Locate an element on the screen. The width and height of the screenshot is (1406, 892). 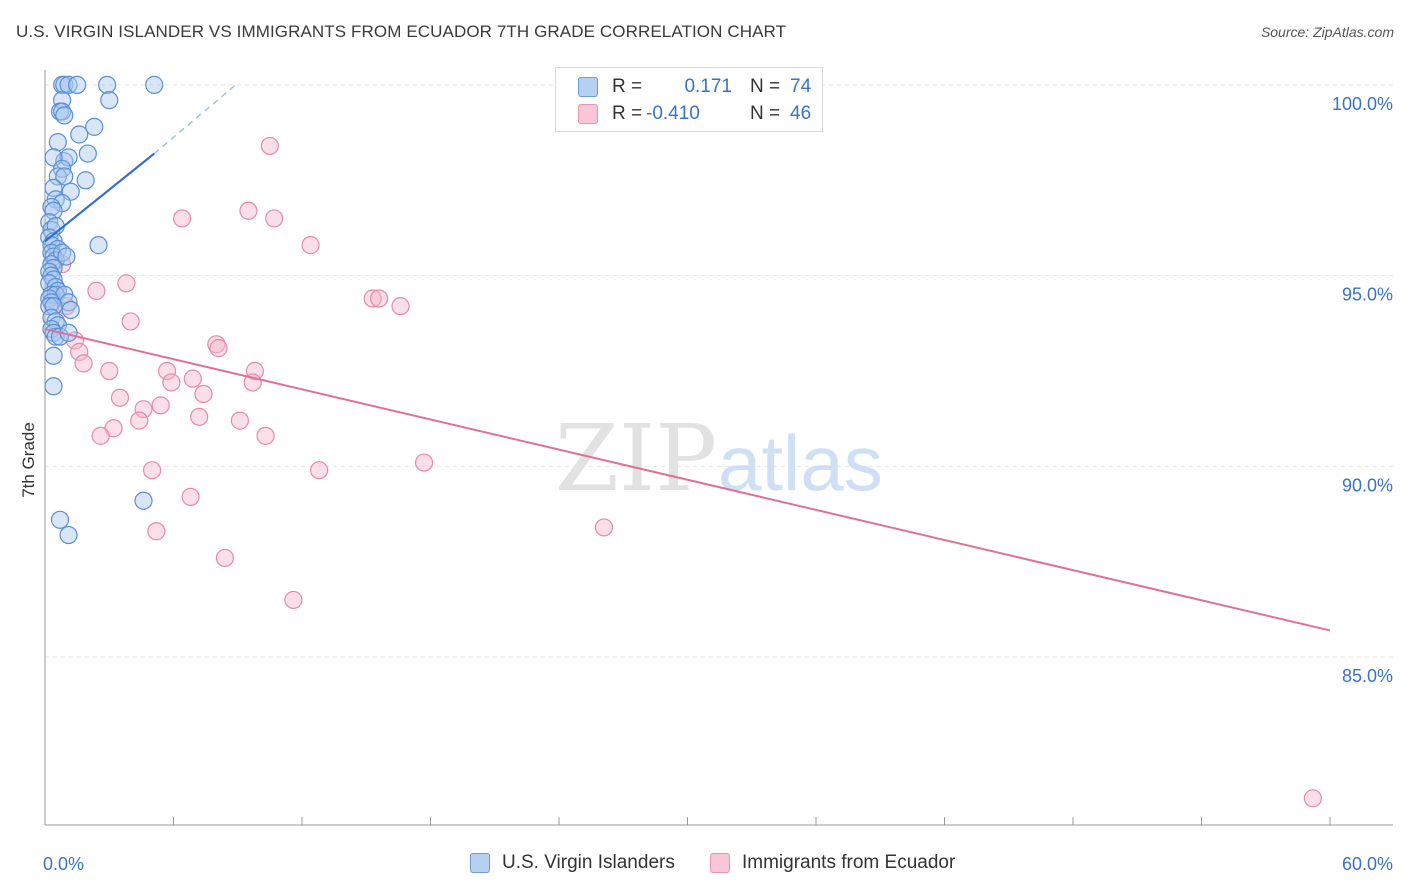
y-tick-label: 95.0% is located at coordinates (1367, 295).